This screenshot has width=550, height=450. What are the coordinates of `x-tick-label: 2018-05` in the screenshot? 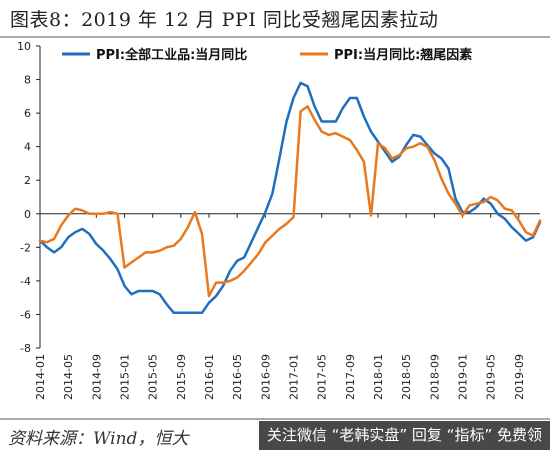 It's located at (406, 377).